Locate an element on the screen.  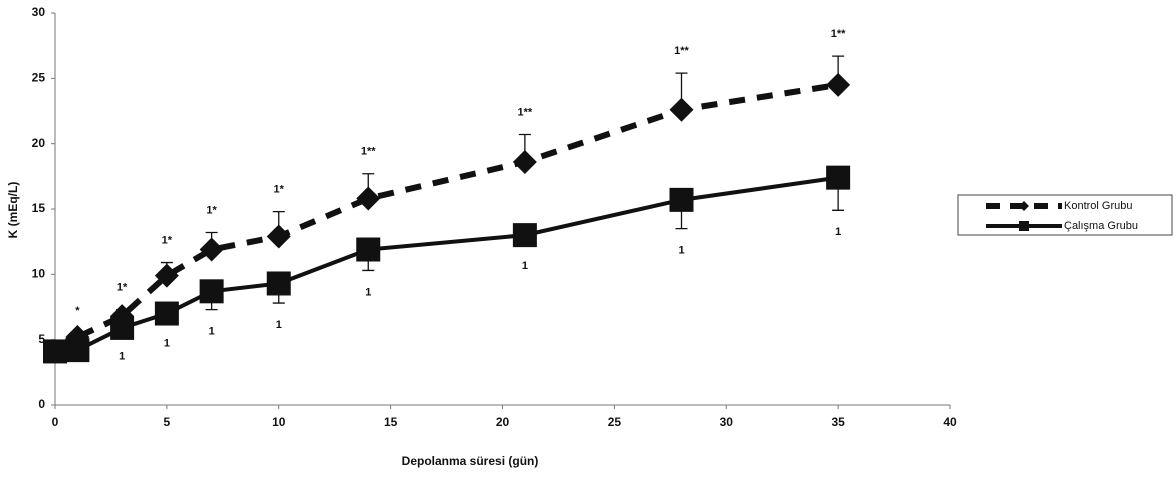
y-tick-label: 20 is located at coordinates (39, 143).